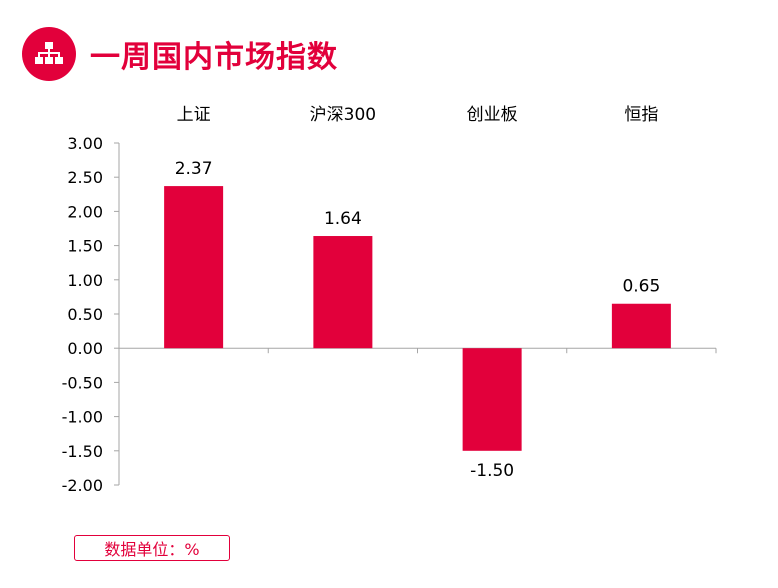 The width and height of the screenshot is (778, 588). Describe the element at coordinates (49, 54) in the screenshot. I see `hierarchy-icon` at that location.